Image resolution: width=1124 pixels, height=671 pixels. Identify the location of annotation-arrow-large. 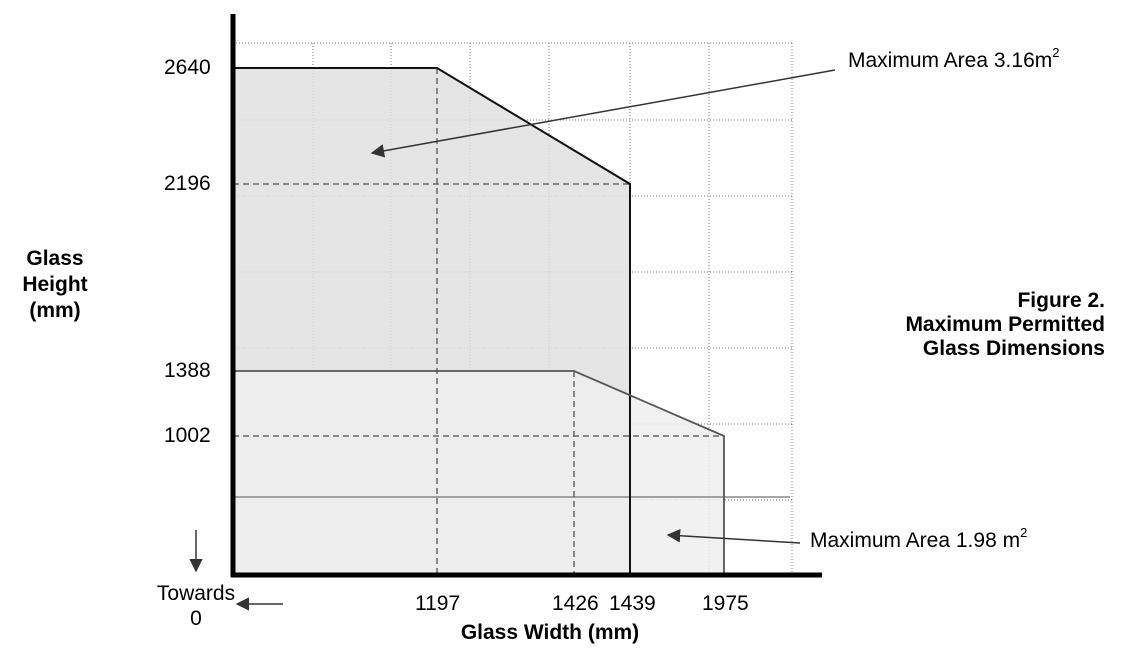
(603, 113).